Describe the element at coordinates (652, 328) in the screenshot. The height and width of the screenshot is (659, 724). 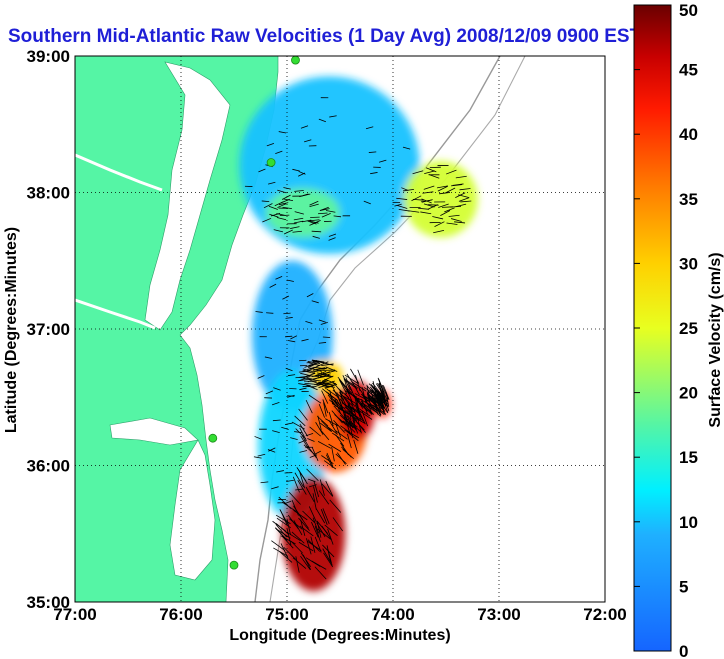
I see `colorbar` at that location.